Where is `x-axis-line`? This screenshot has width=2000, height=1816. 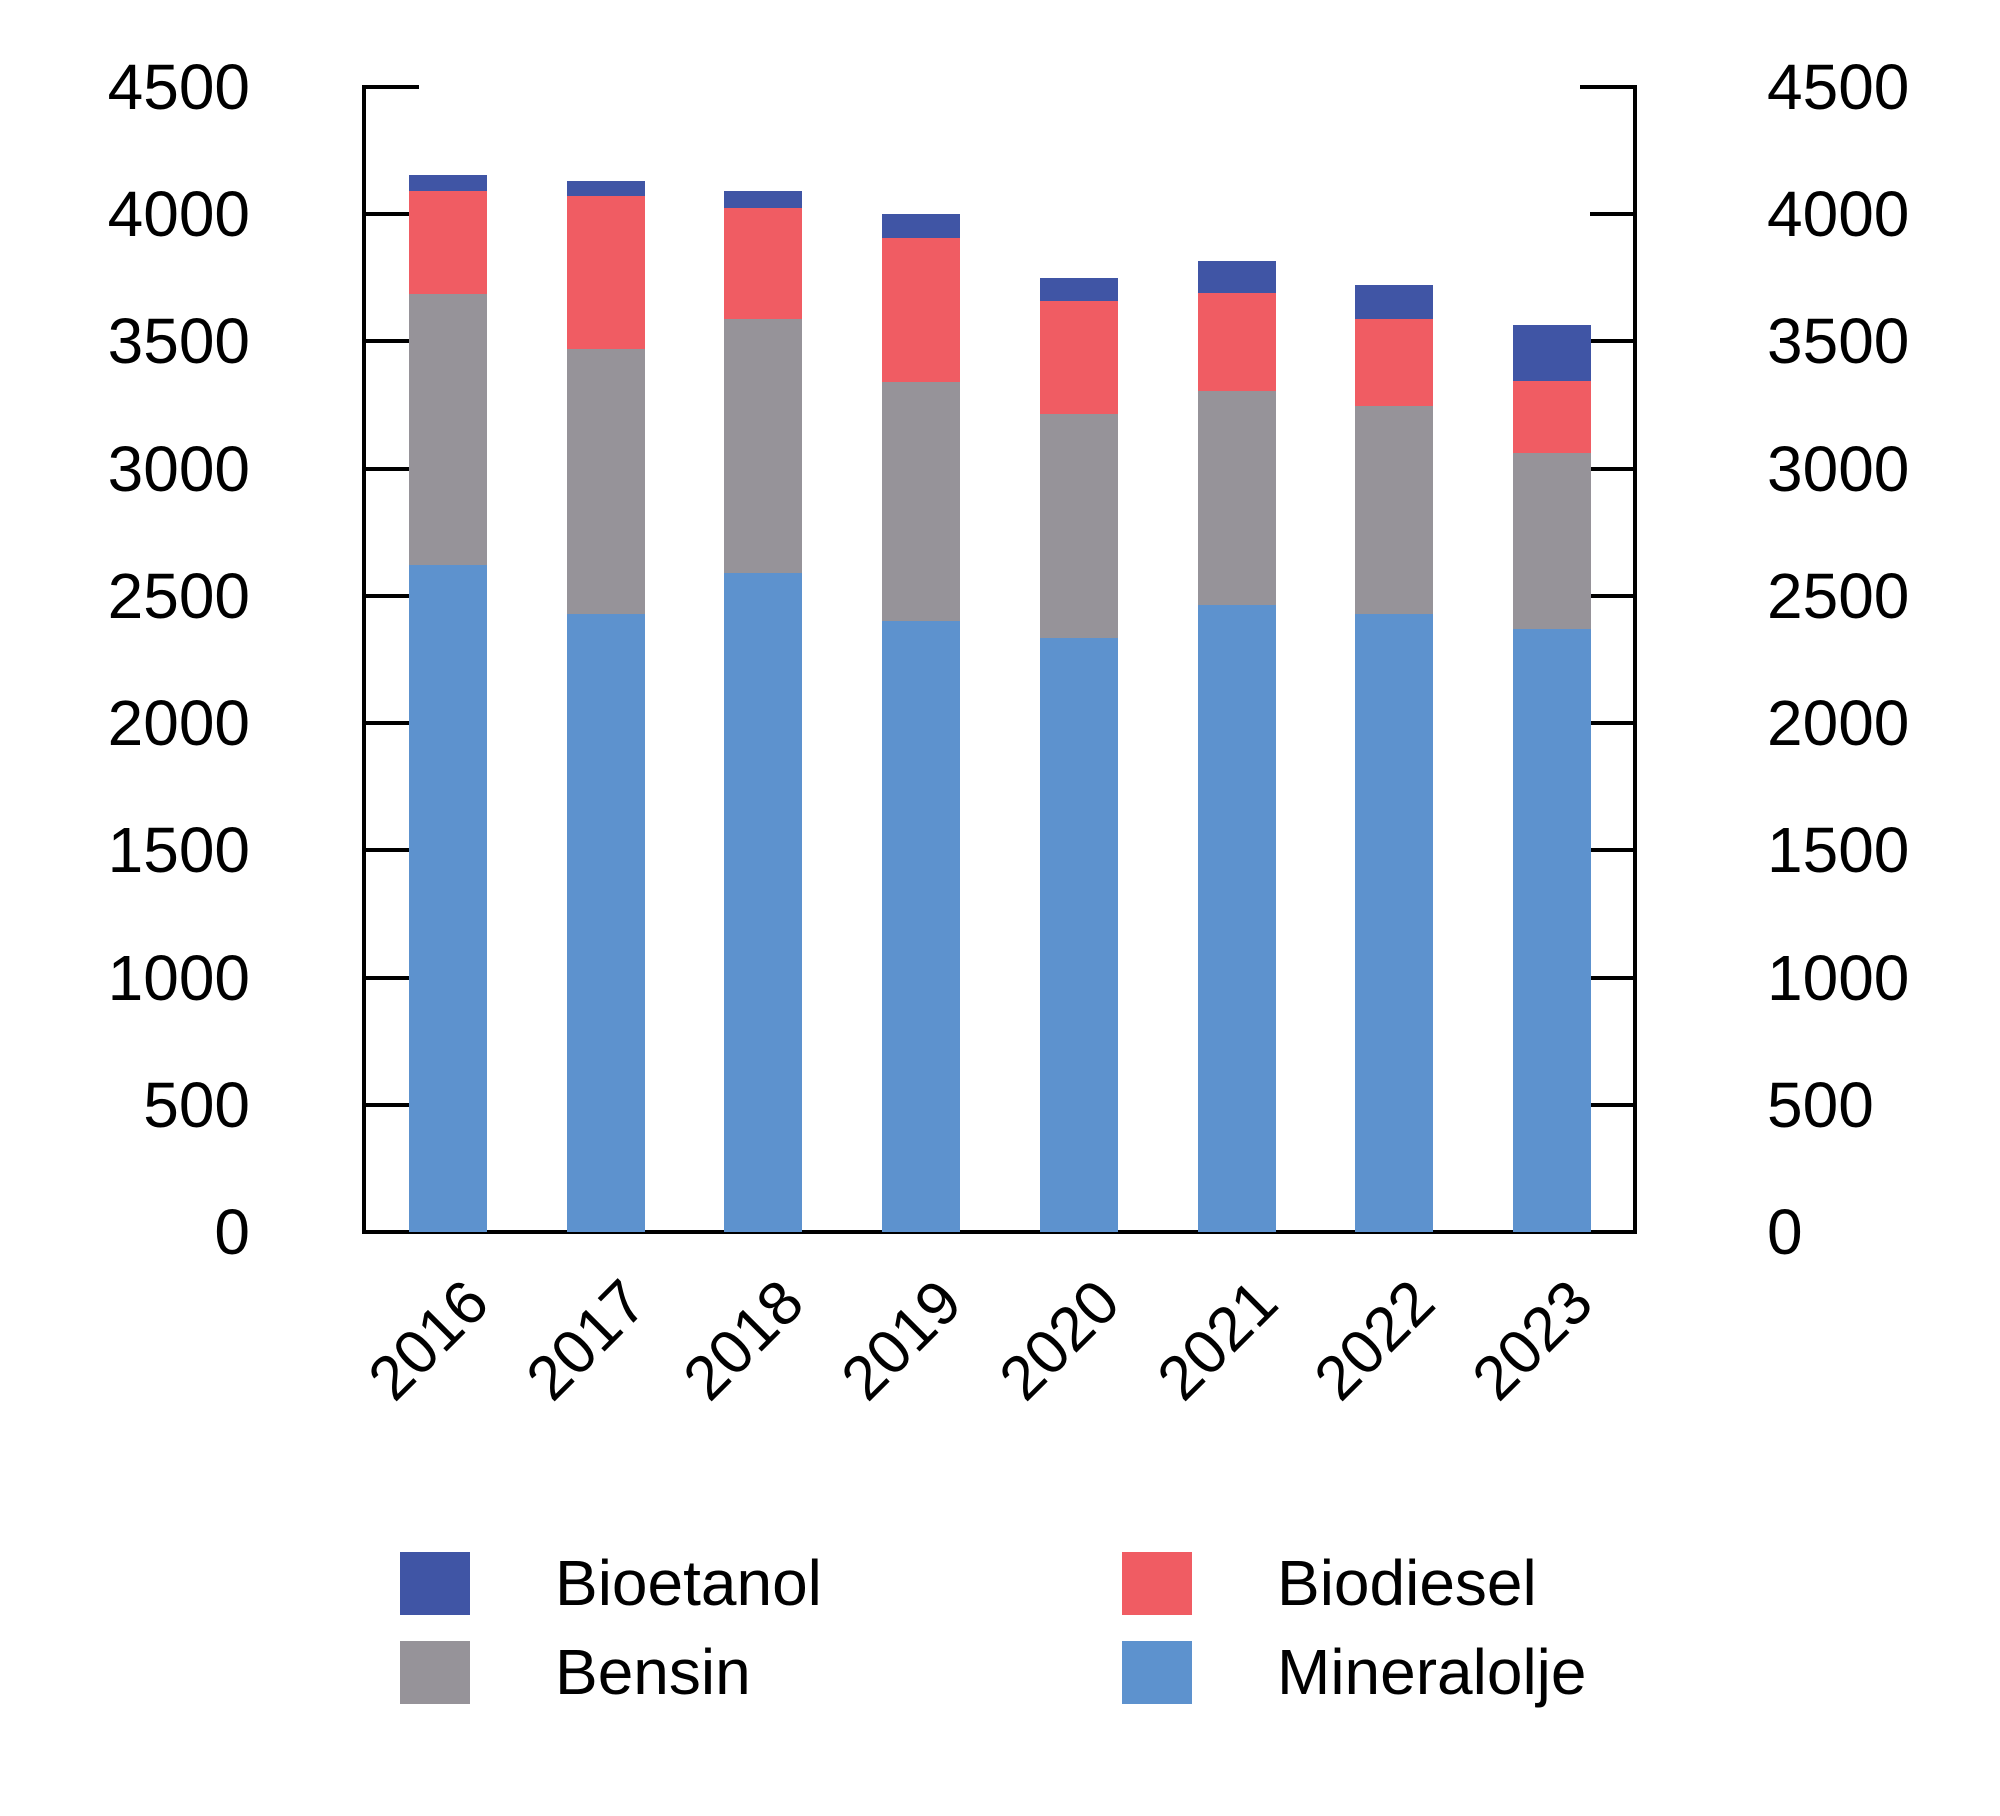
x-axis-line is located at coordinates (999, 1232).